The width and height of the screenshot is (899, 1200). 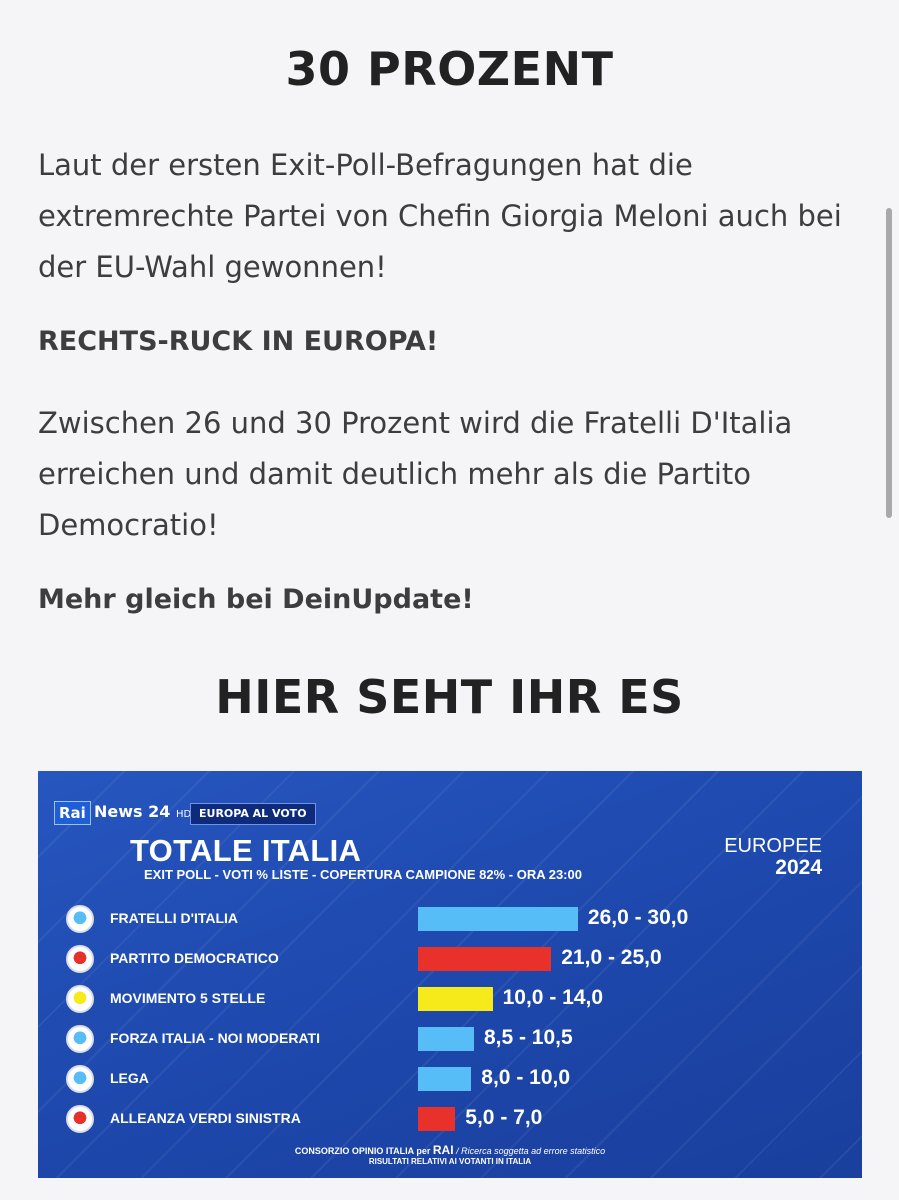 I want to click on source-scope: RISULTATI RELATIVI AI VOTANTI IN ITALIA, so click(x=450, y=1161).